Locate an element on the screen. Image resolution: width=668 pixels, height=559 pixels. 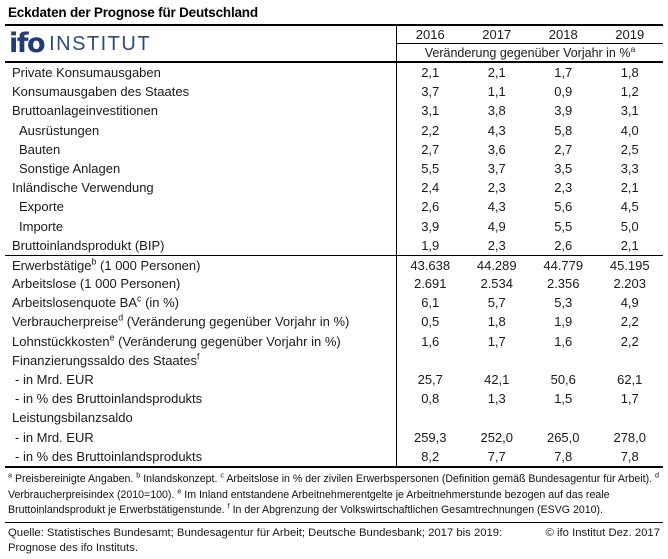
cell-value: 2,4 is located at coordinates (430, 188).